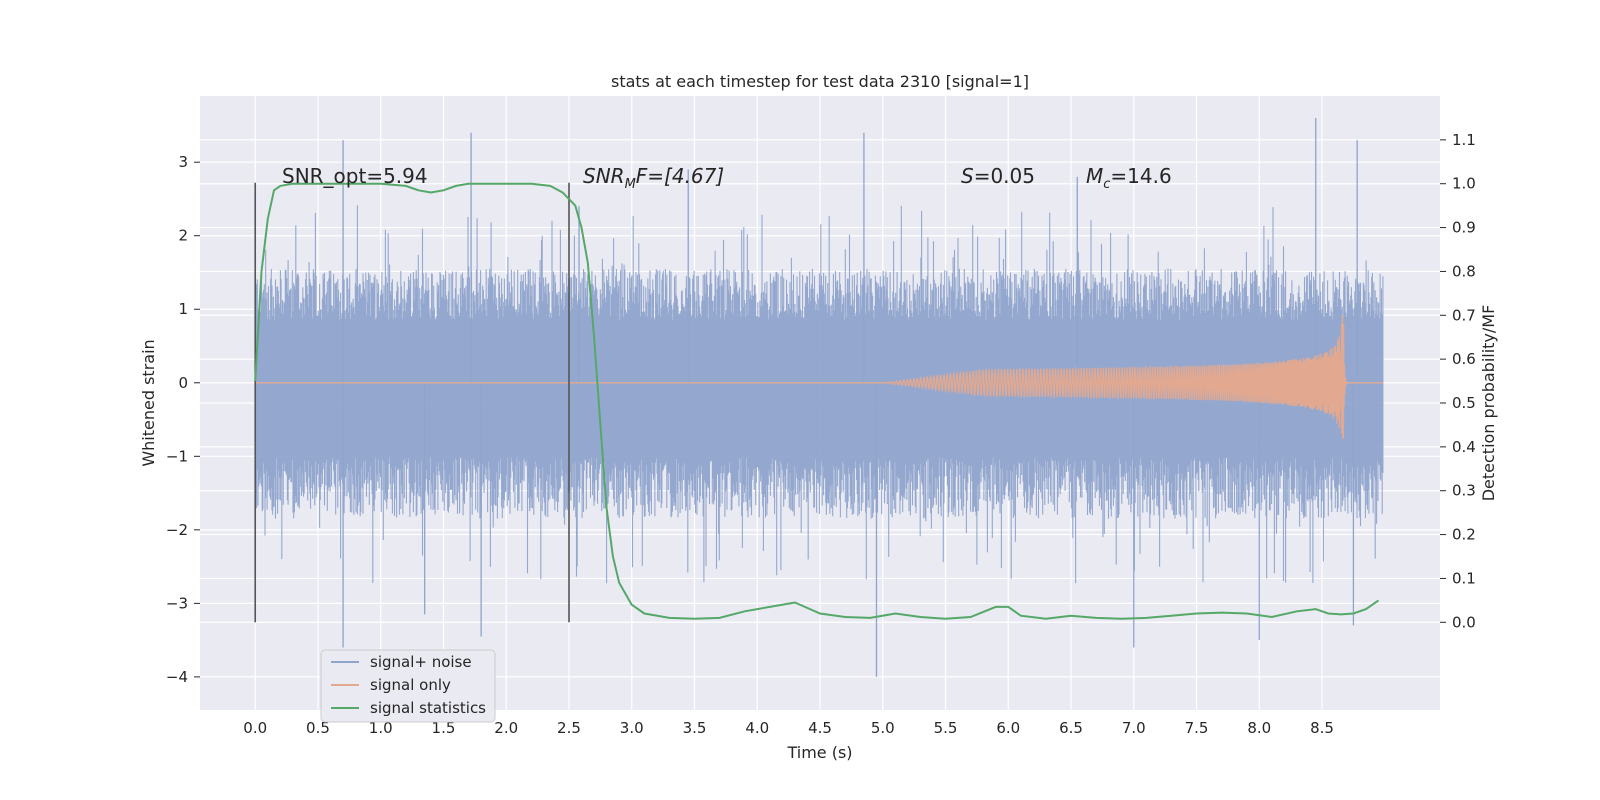 This screenshot has height=800, width=1600. What do you see at coordinates (177, 530) in the screenshot?
I see `y-tick-label-left: −2` at bounding box center [177, 530].